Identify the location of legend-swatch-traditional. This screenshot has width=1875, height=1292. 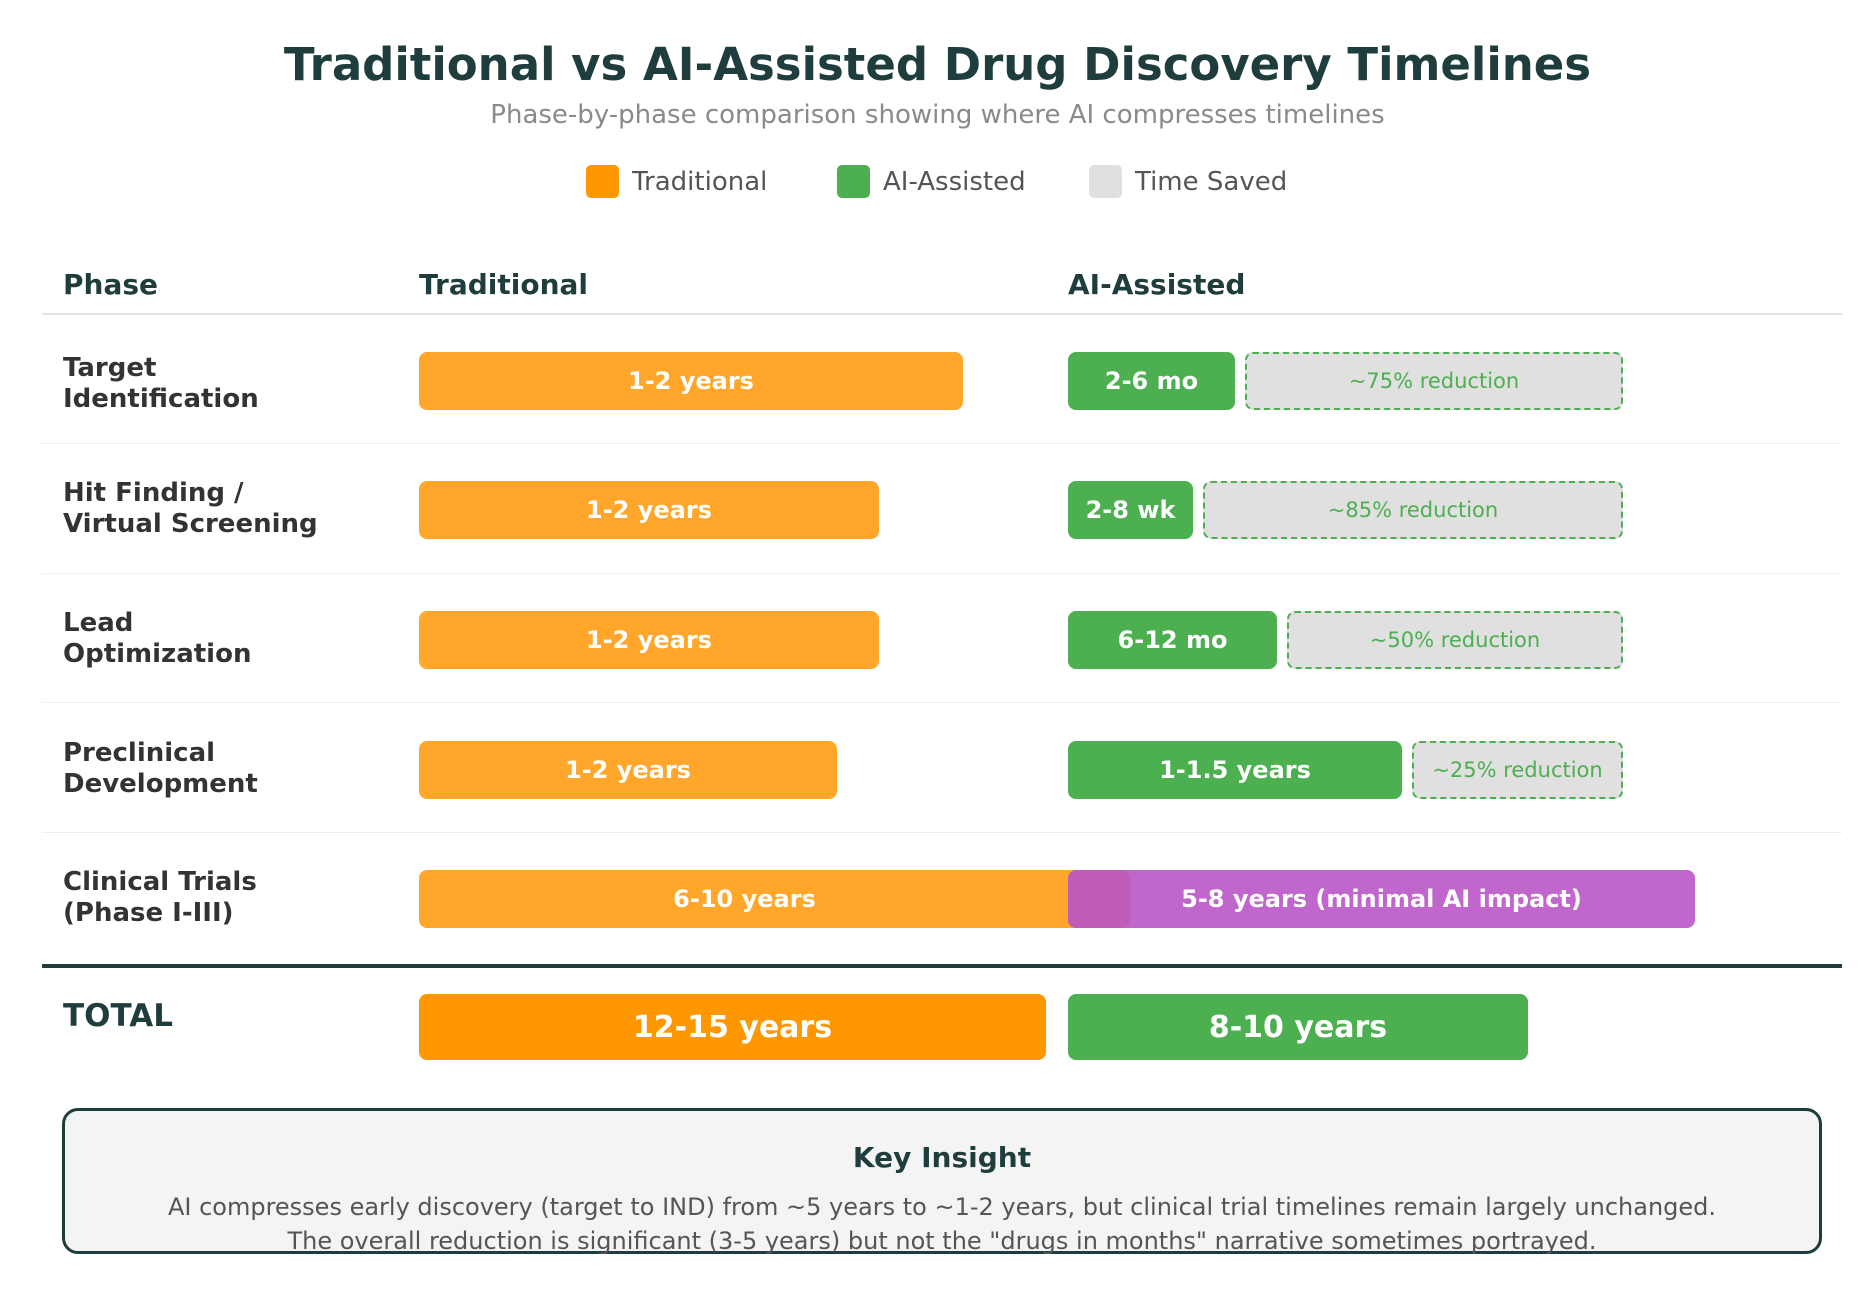
(602, 181).